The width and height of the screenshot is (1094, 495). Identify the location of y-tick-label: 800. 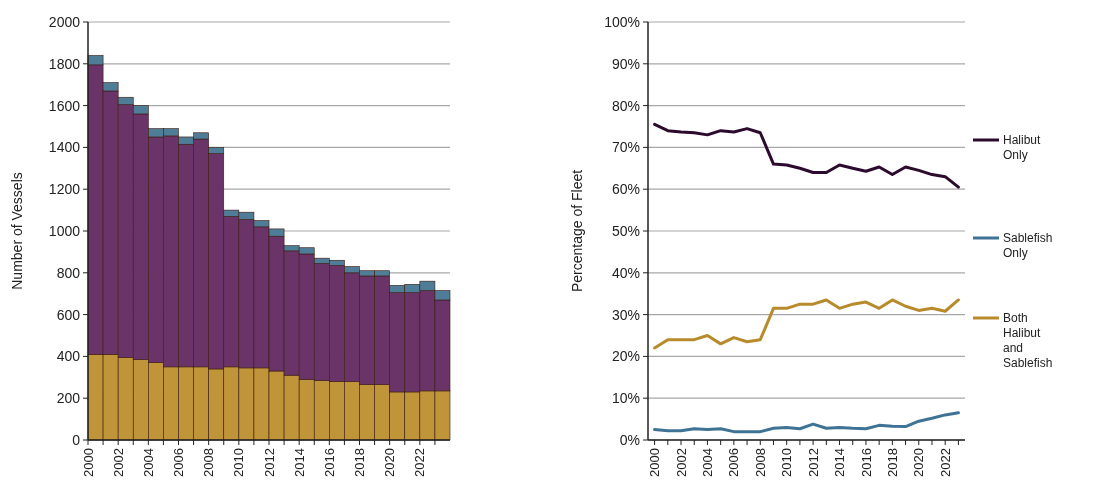
(68, 272).